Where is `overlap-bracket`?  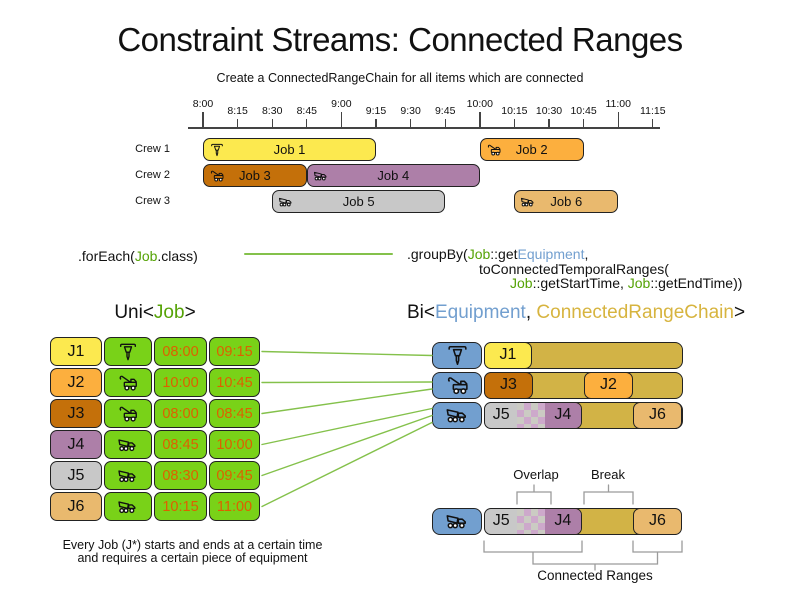 overlap-bracket is located at coordinates (534, 494).